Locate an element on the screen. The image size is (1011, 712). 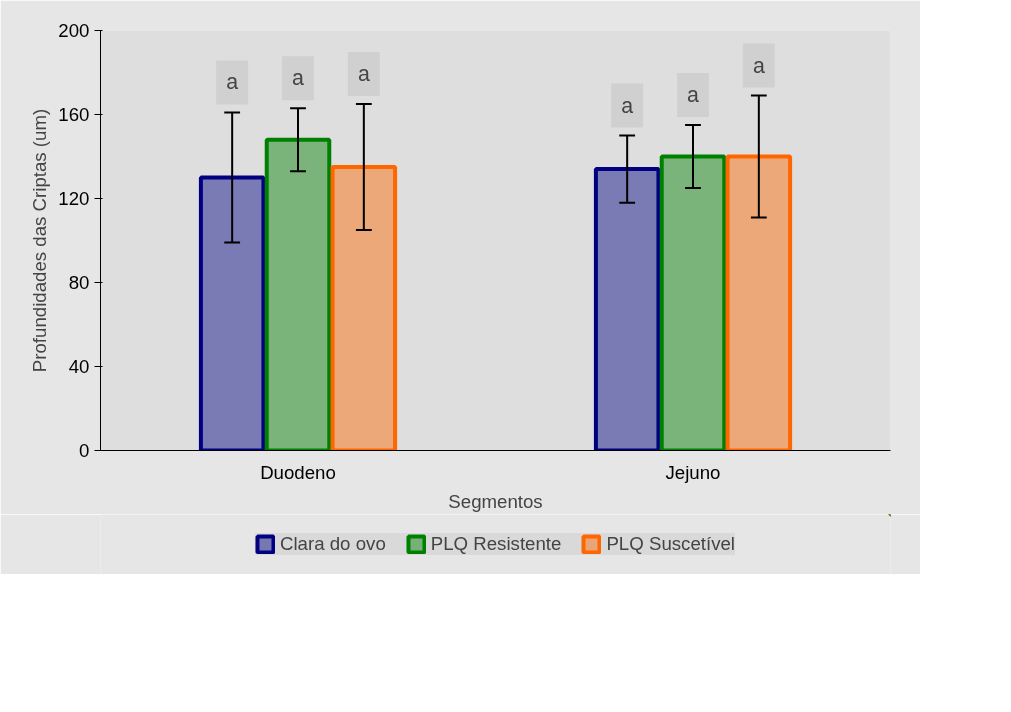
legend-label: PLQ Suscetível is located at coordinates (671, 544).